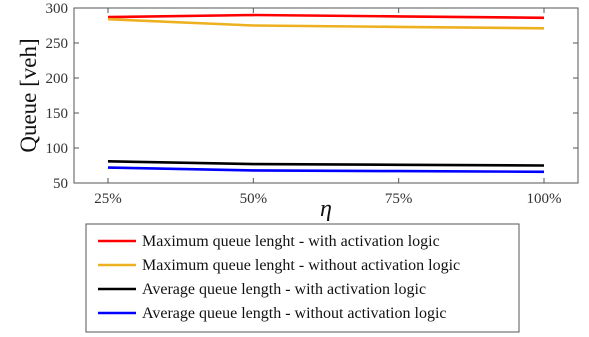 The image size is (589, 337). What do you see at coordinates (399, 199) in the screenshot?
I see `x-tick-label: 75%` at bounding box center [399, 199].